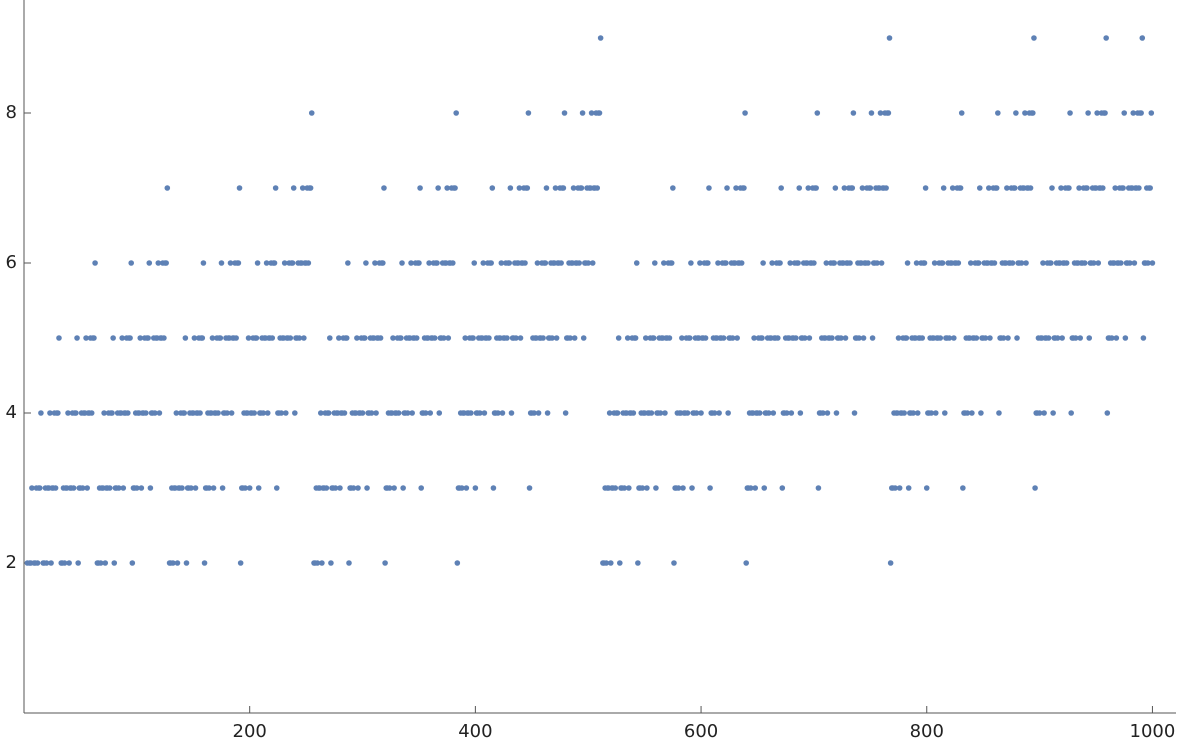 The image size is (1178, 744). Describe the element at coordinates (11, 562) in the screenshot. I see `y-tick-label: 2` at that location.